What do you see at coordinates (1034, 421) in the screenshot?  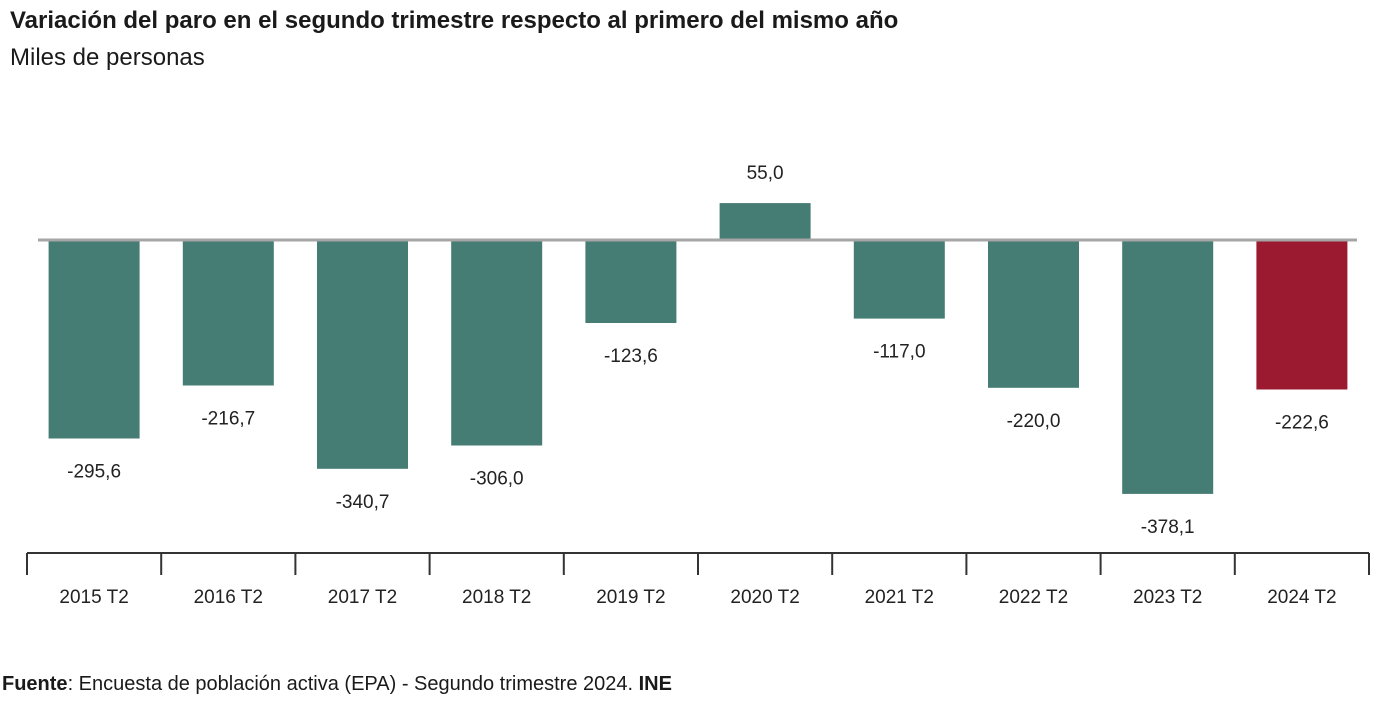 I see `value-label: -220,0` at bounding box center [1034, 421].